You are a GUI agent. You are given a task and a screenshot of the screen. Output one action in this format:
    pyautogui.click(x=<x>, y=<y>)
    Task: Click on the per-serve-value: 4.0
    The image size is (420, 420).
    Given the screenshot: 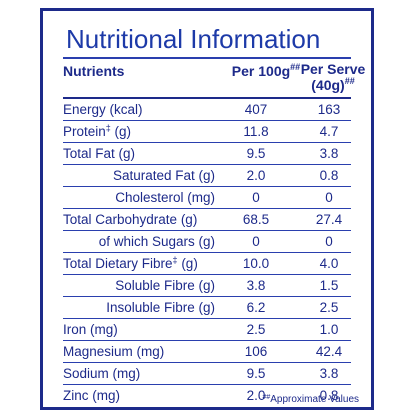 What is the action you would take?
    pyautogui.click(x=329, y=263)
    